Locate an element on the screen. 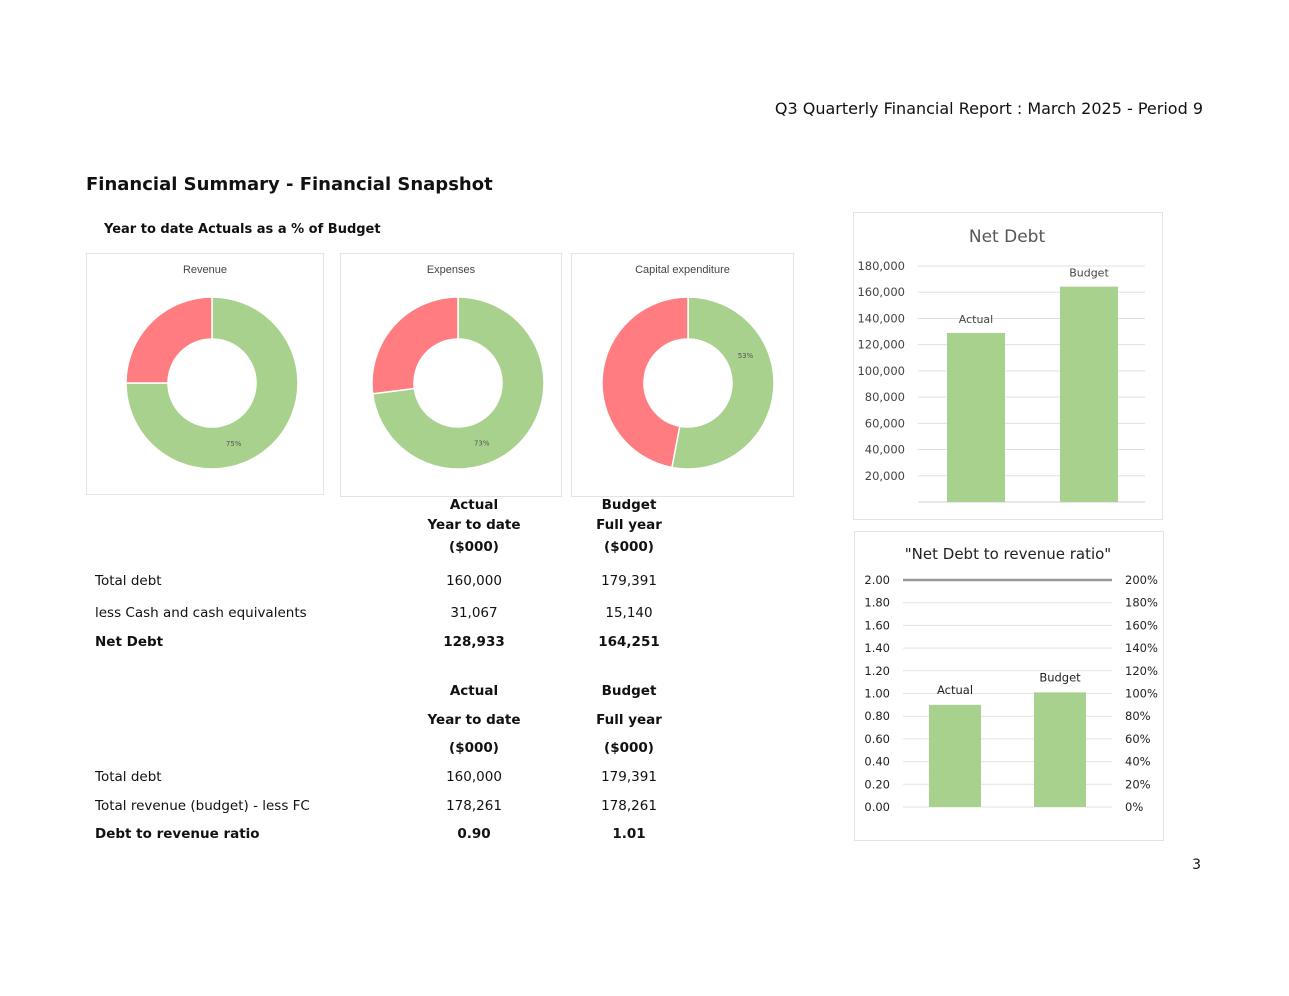  y-tick-label: 0.60 is located at coordinates (877, 739).